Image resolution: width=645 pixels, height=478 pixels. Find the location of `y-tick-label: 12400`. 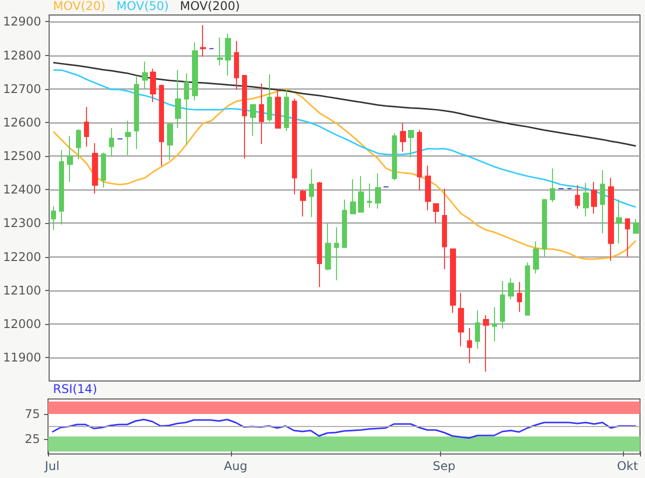

y-tick-label: 12400 is located at coordinates (22, 189).